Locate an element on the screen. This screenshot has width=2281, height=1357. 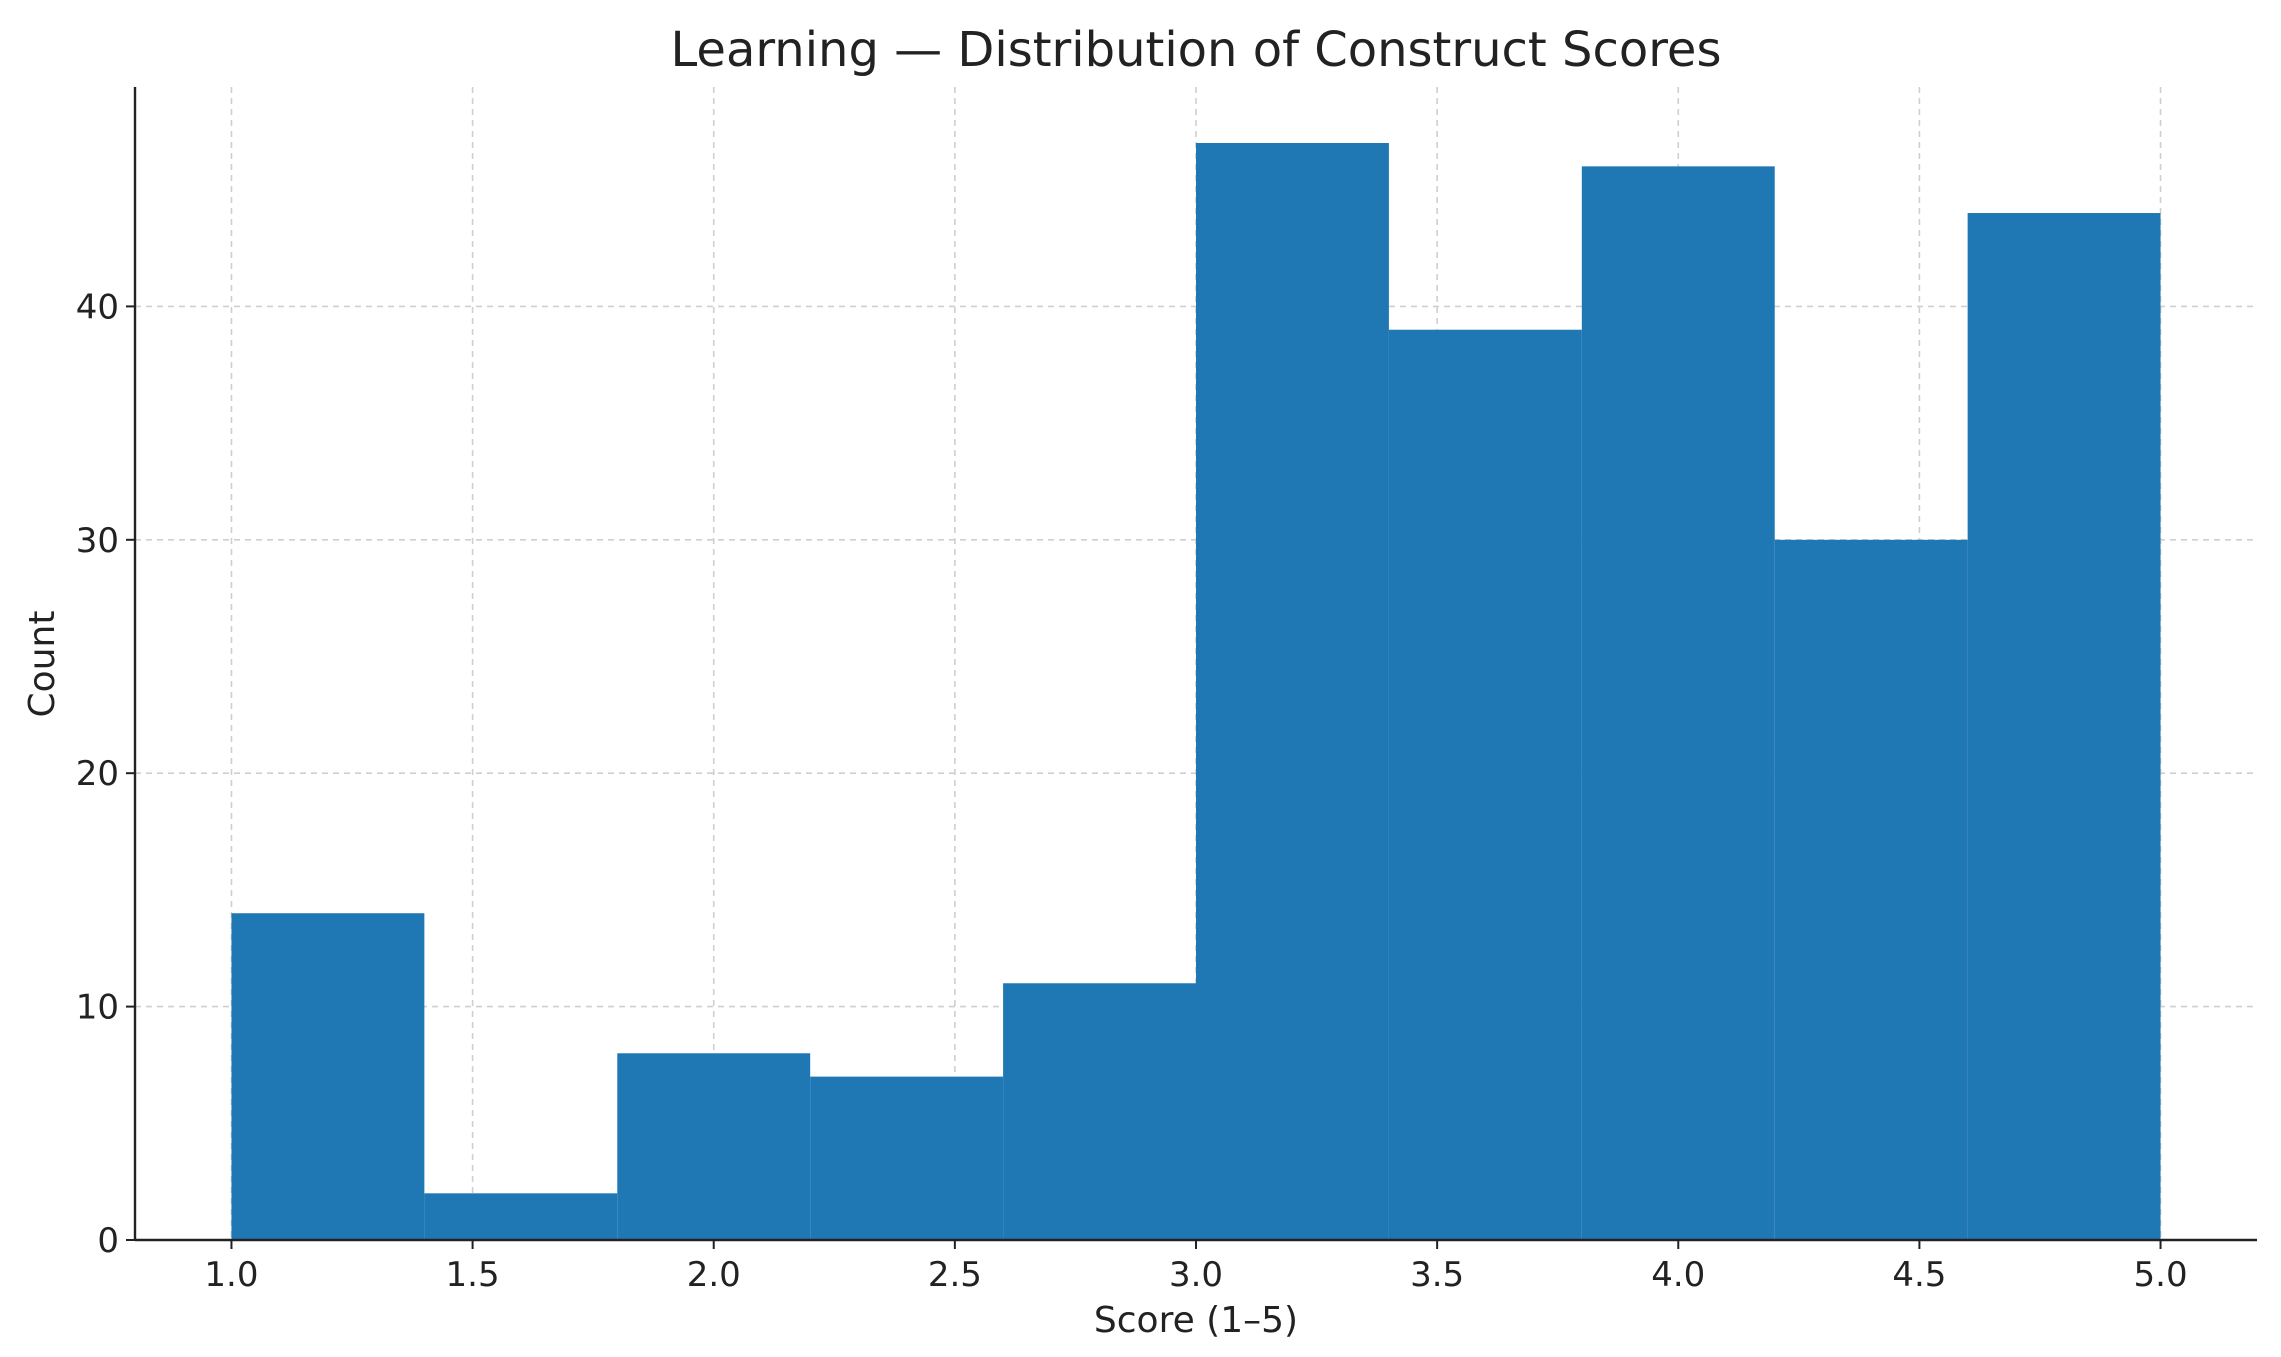
x-tick-label-6: 4.0 is located at coordinates (1678, 1275).